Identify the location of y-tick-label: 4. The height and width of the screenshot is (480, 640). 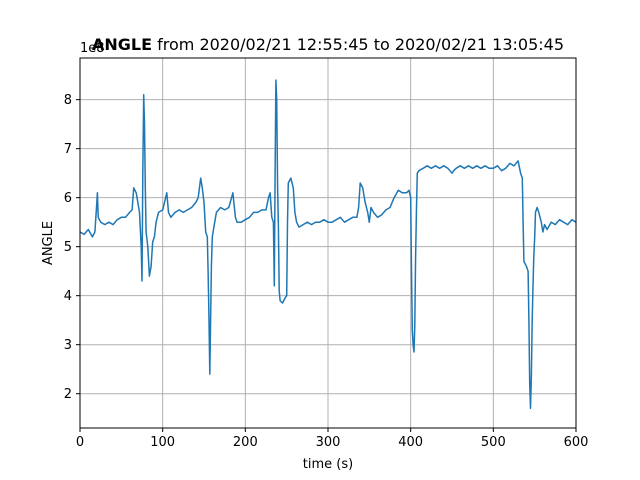
(68, 296).